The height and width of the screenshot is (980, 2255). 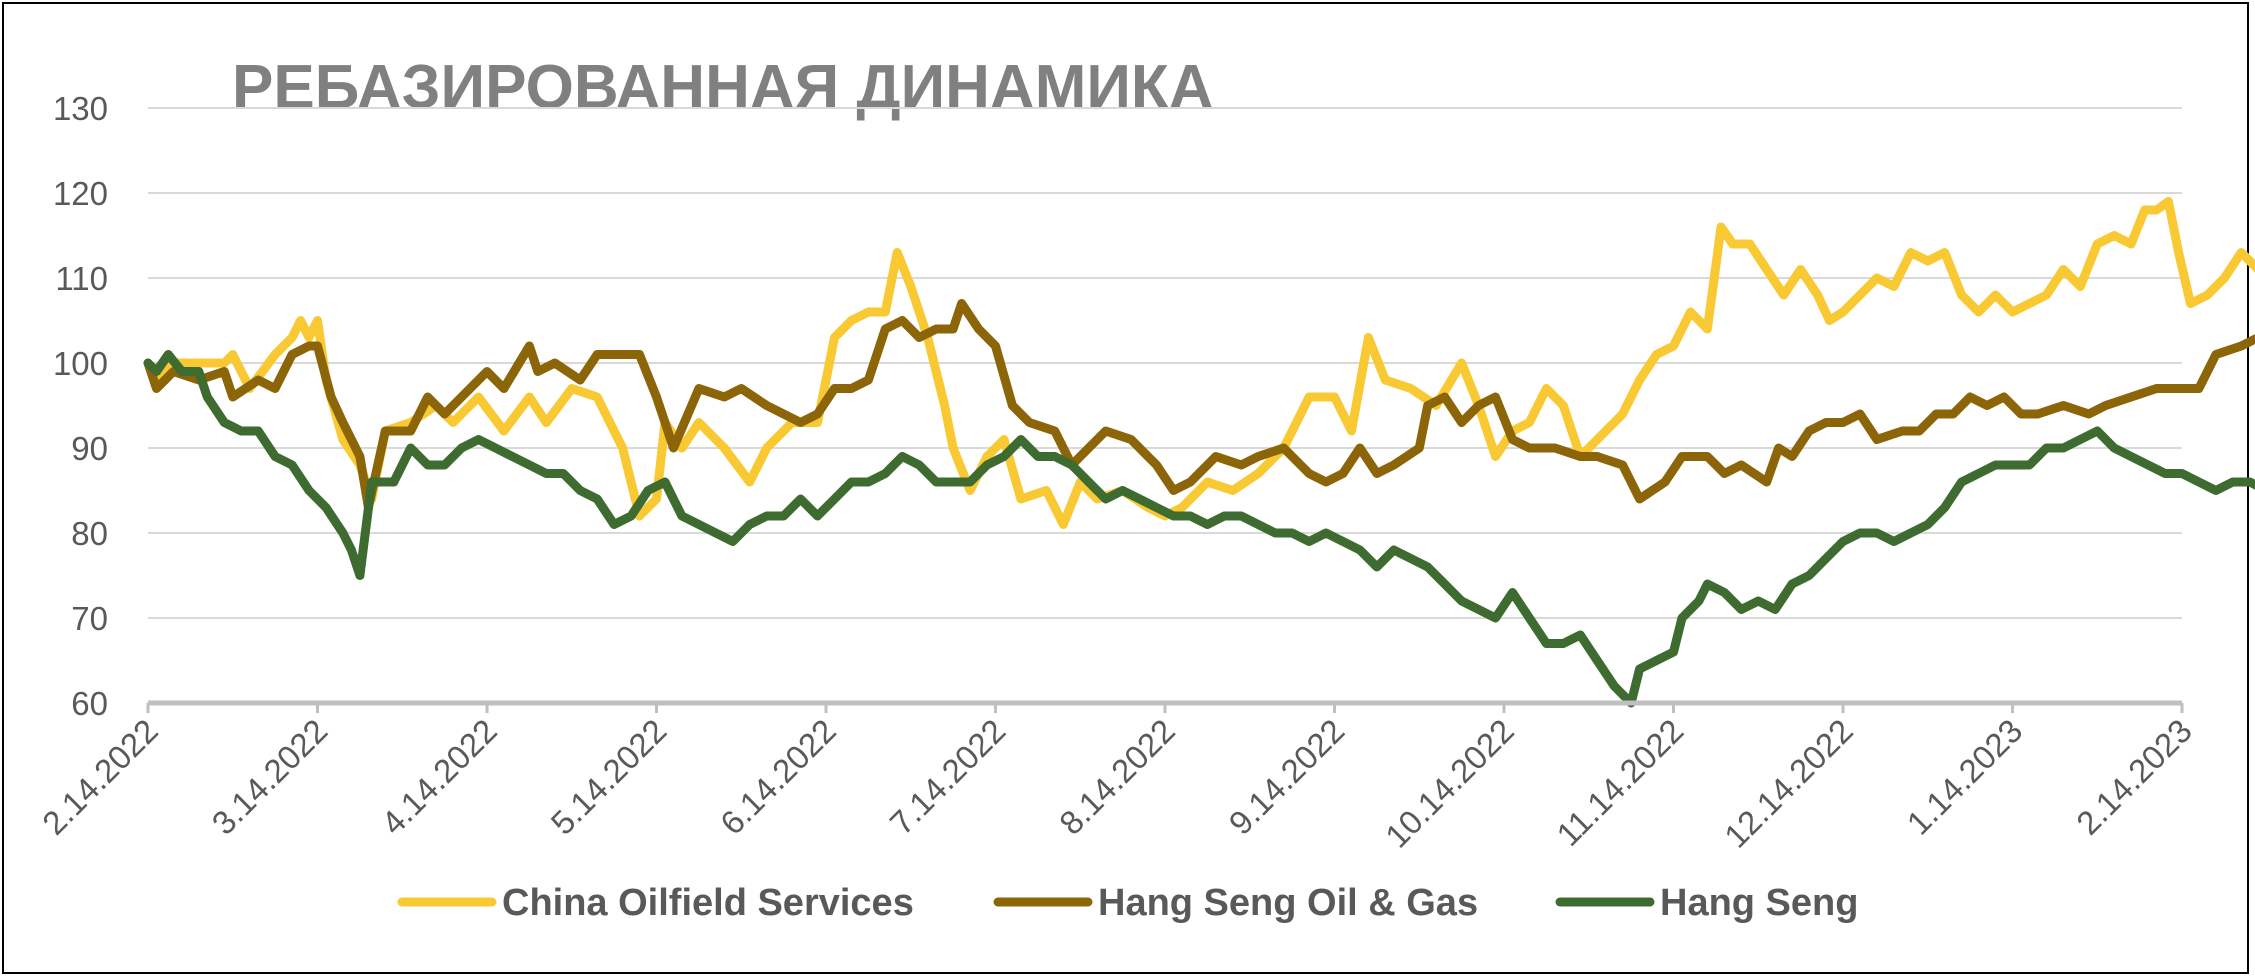 What do you see at coordinates (89, 703) in the screenshot?
I see `y-tick-label: 60` at bounding box center [89, 703].